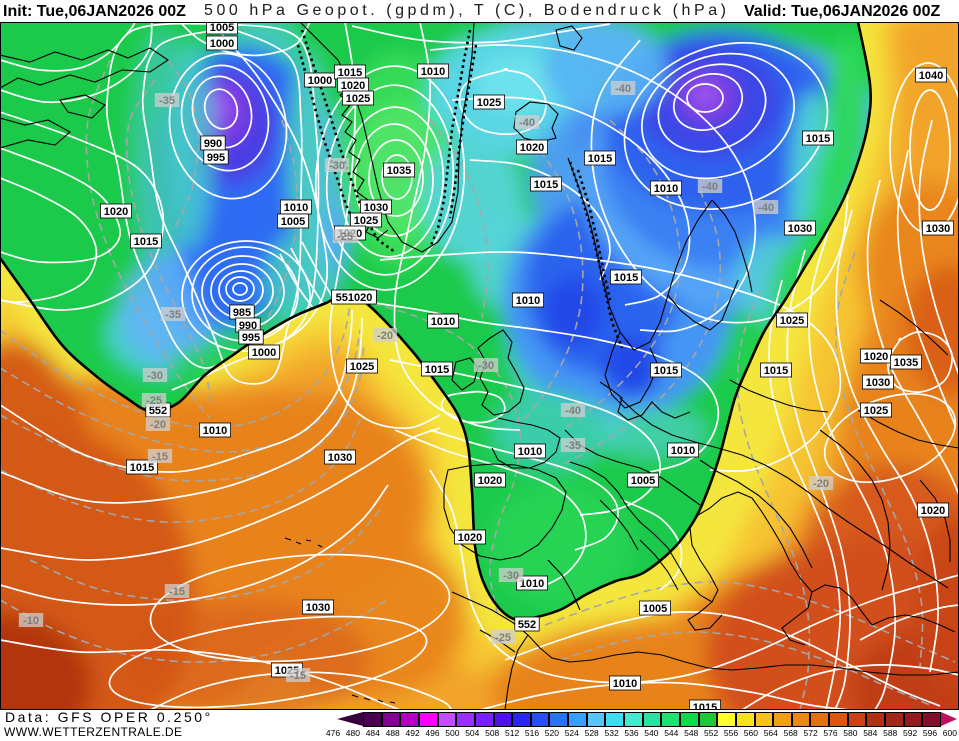 The image size is (959, 741). Describe the element at coordinates (354, 298) in the screenshot. I see `svg-text: 551020` at that location.